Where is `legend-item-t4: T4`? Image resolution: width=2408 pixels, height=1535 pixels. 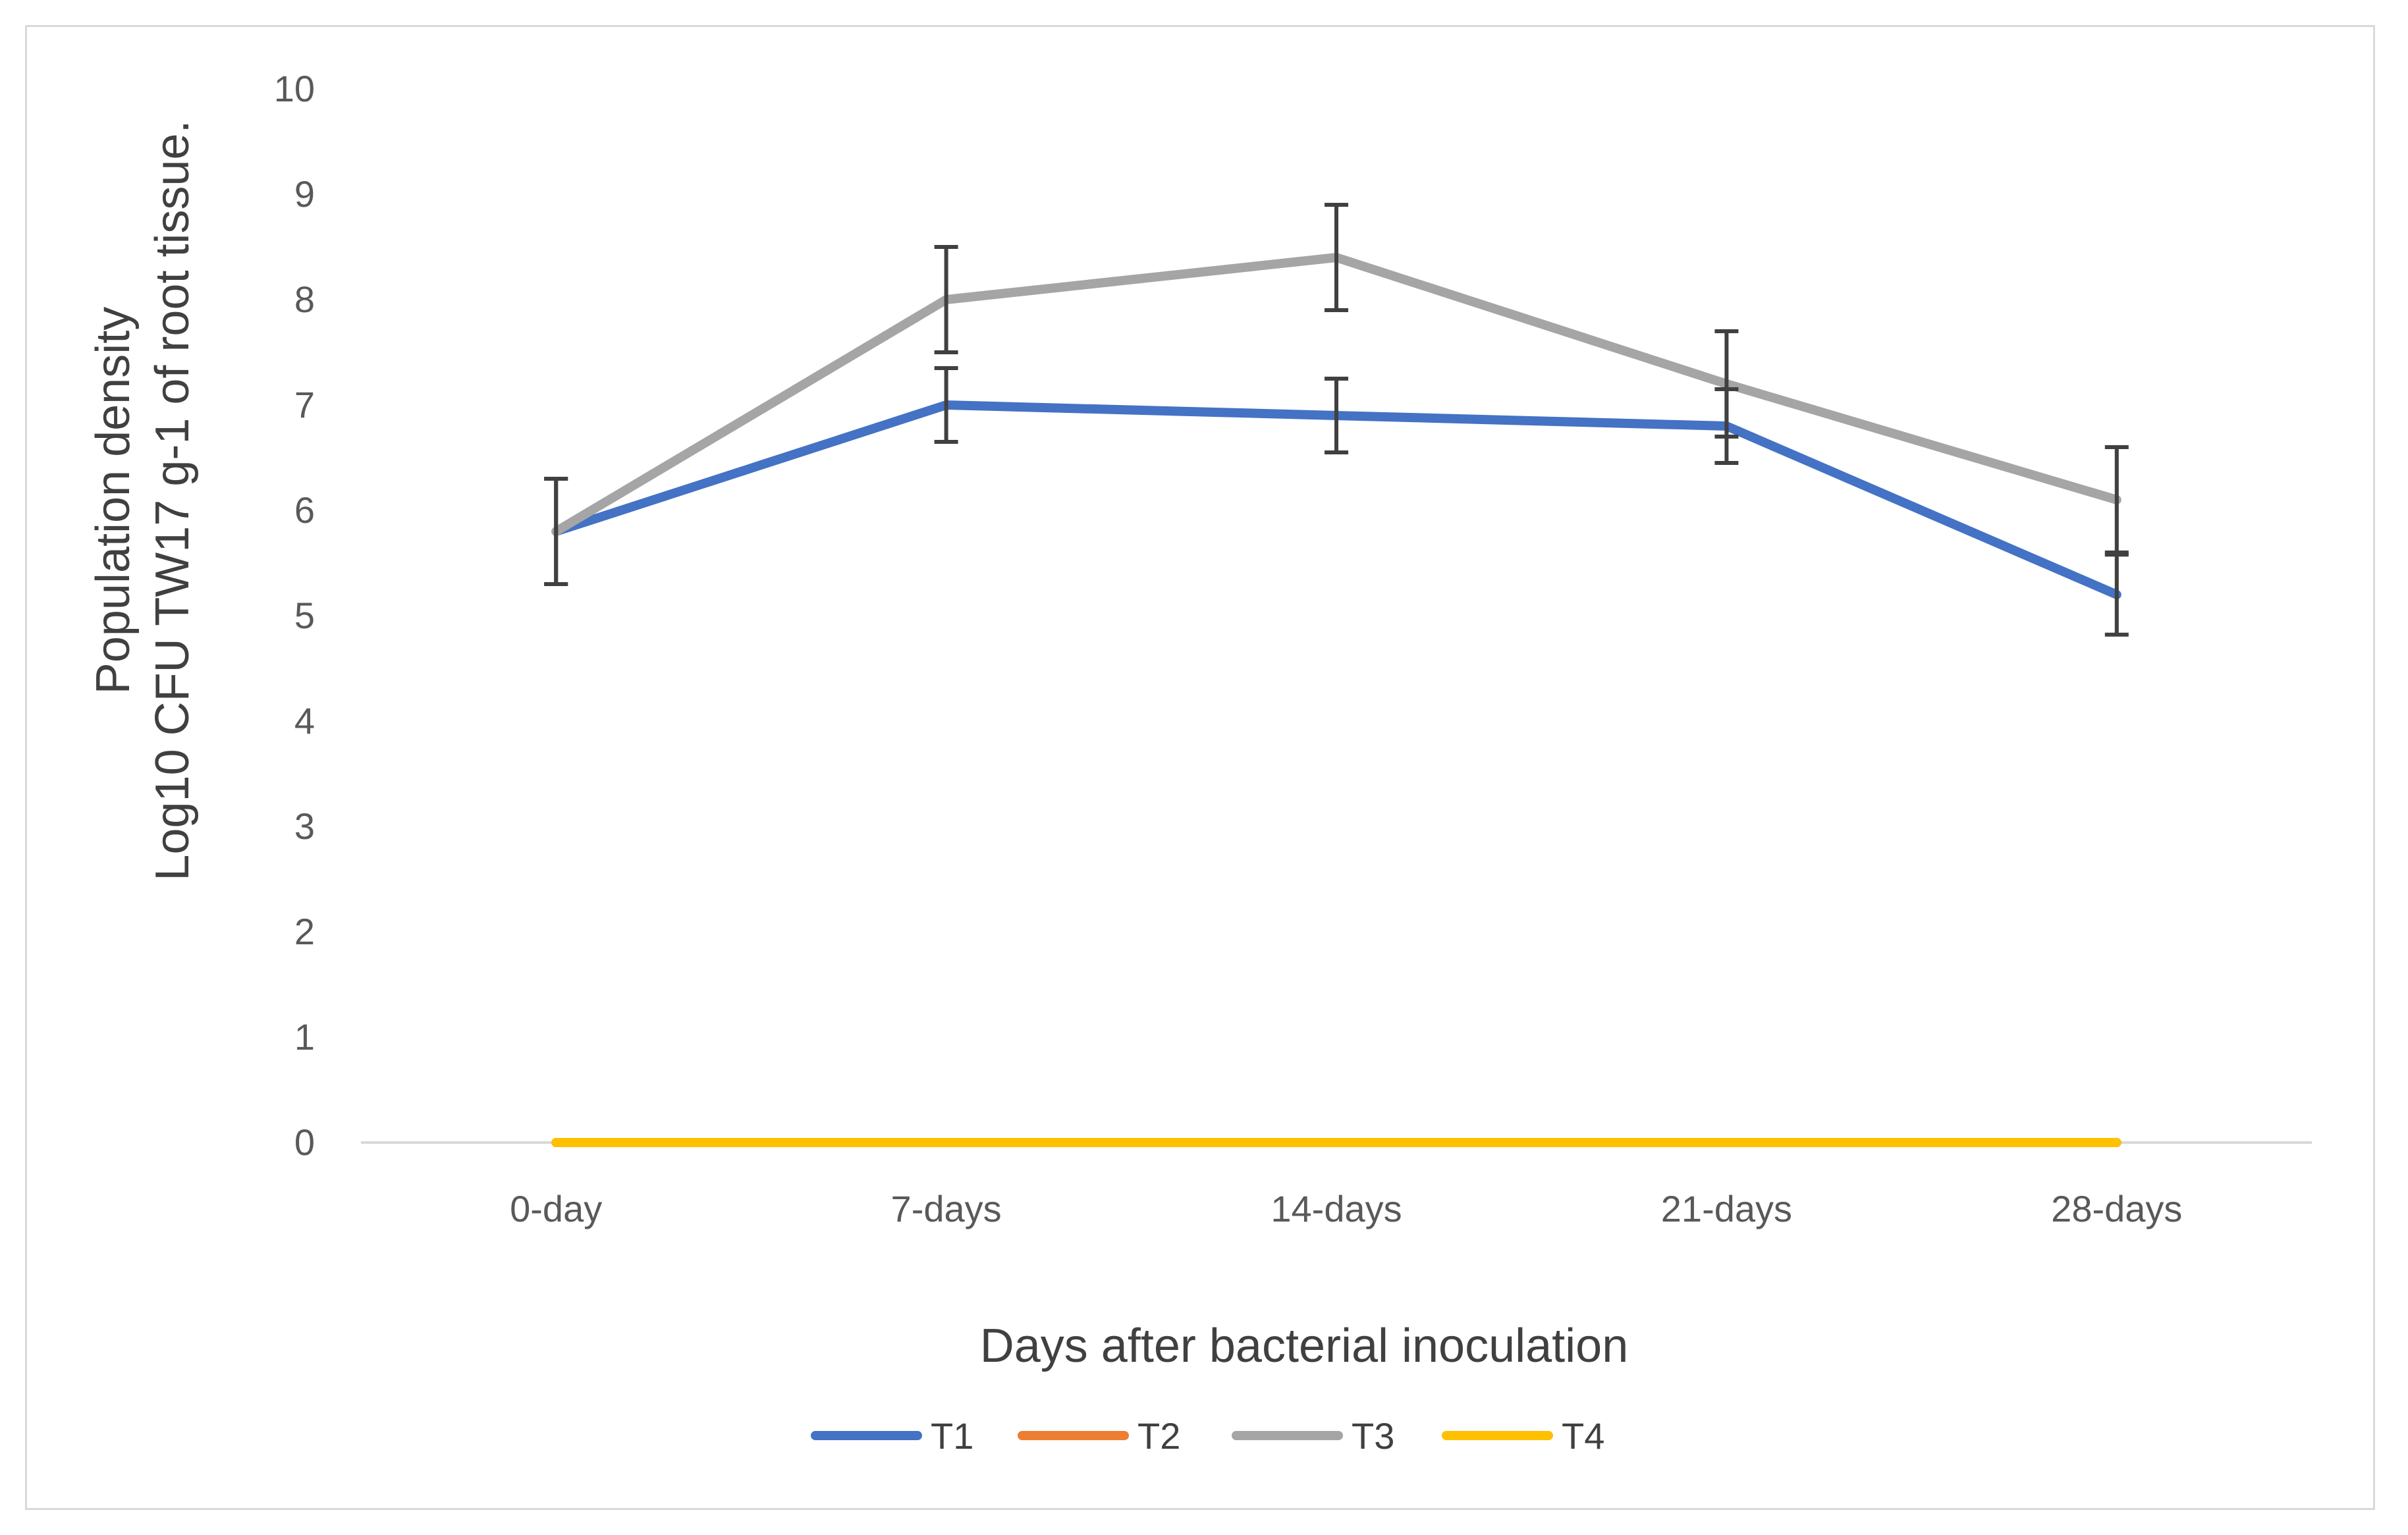 legend-item-t4: T4 is located at coordinates (1523, 1436).